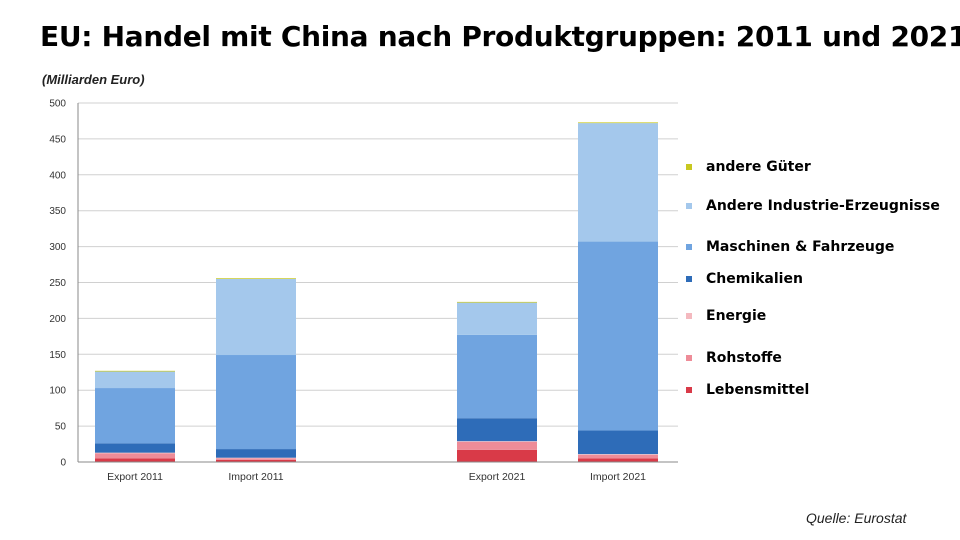 The width and height of the screenshot is (960, 540). What do you see at coordinates (93, 79) in the screenshot?
I see `unit-label: (Milliarden Euro)` at bounding box center [93, 79].